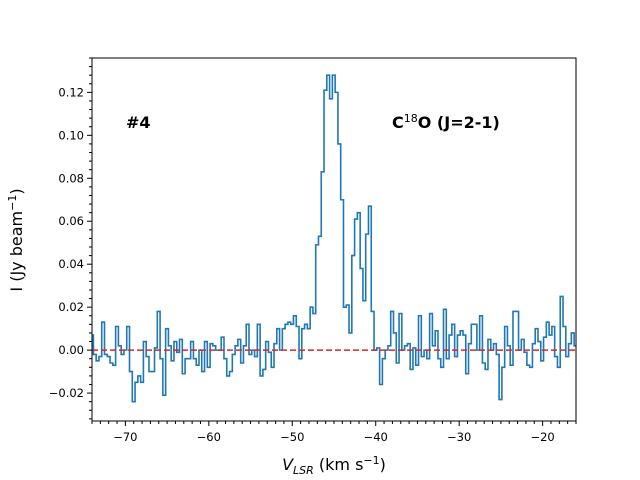  Describe the element at coordinates (288, 464) in the screenshot. I see `x-axis-title-main: V` at that location.